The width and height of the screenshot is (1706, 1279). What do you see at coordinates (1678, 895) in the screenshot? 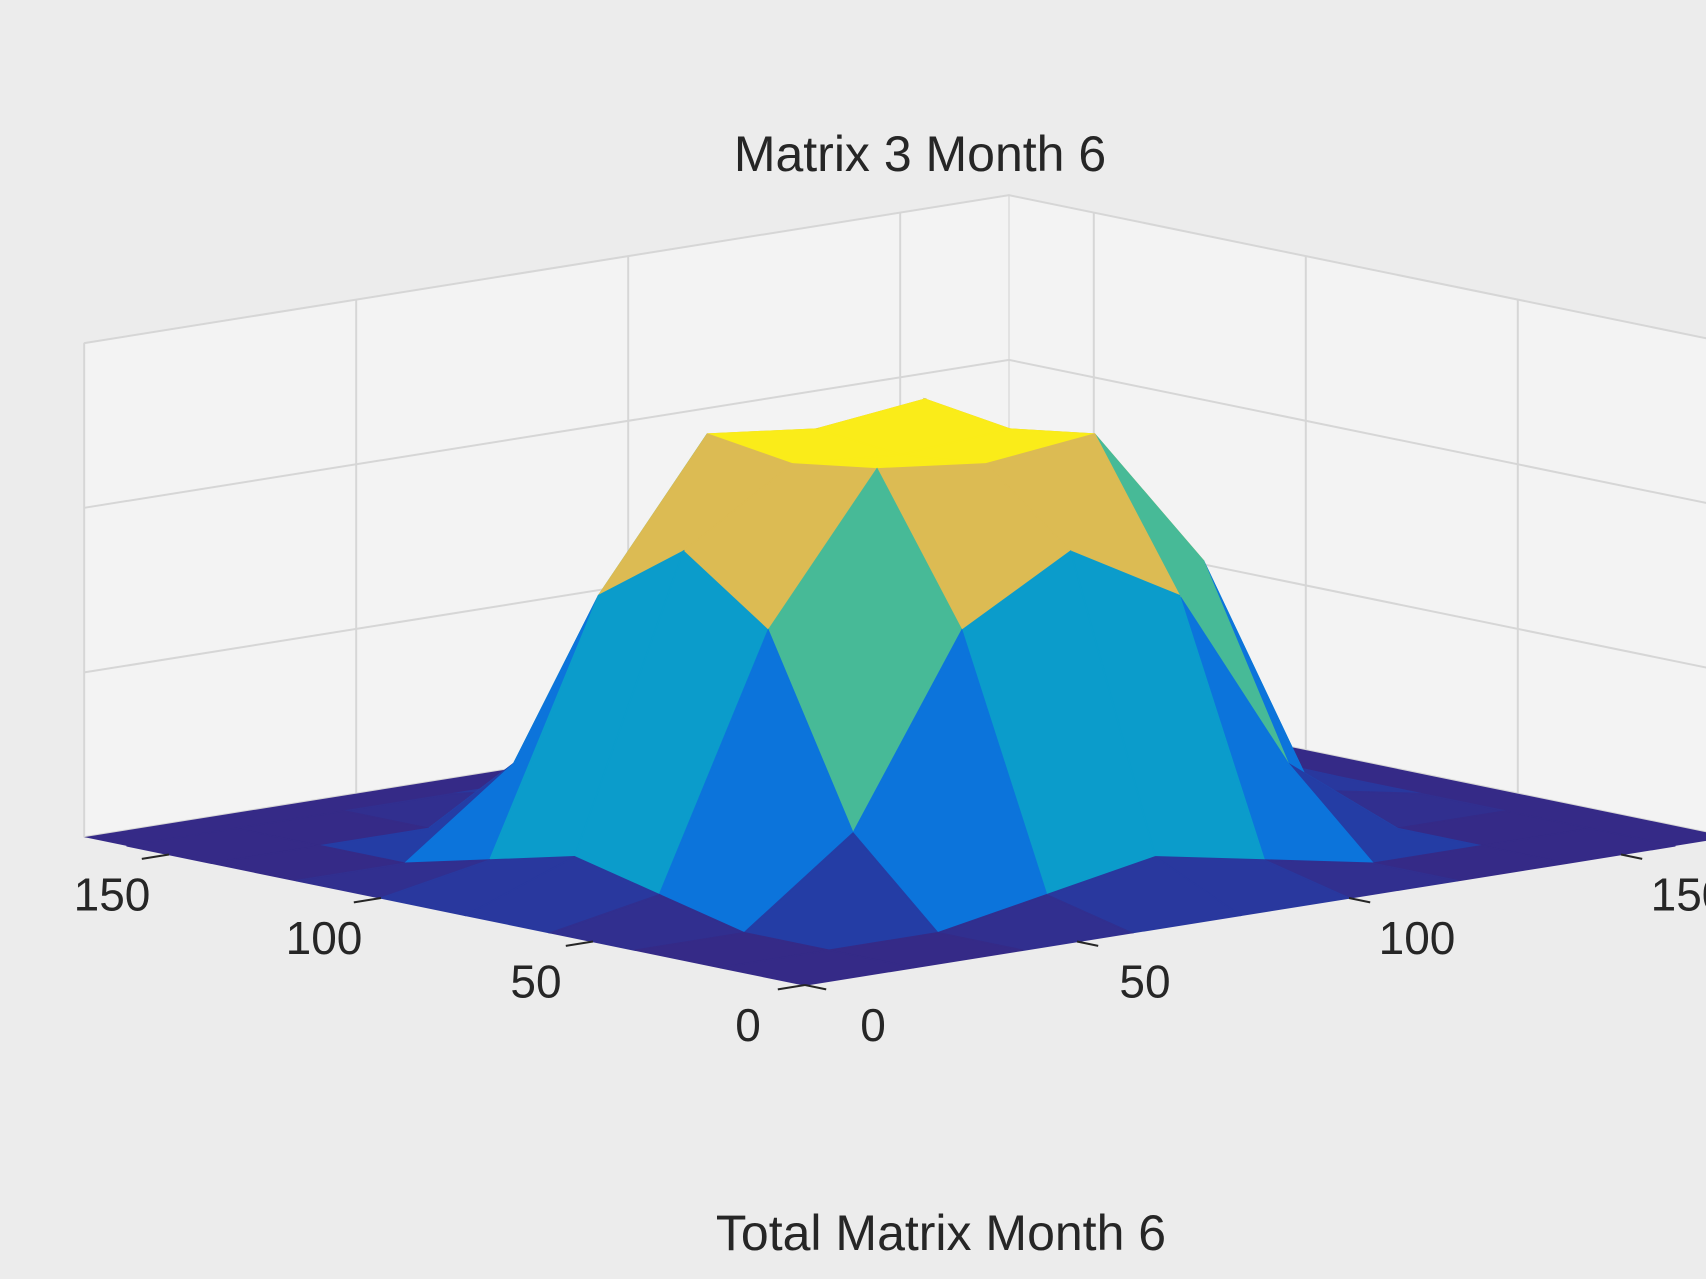
I see `x-tick-label: 150` at bounding box center [1678, 895].